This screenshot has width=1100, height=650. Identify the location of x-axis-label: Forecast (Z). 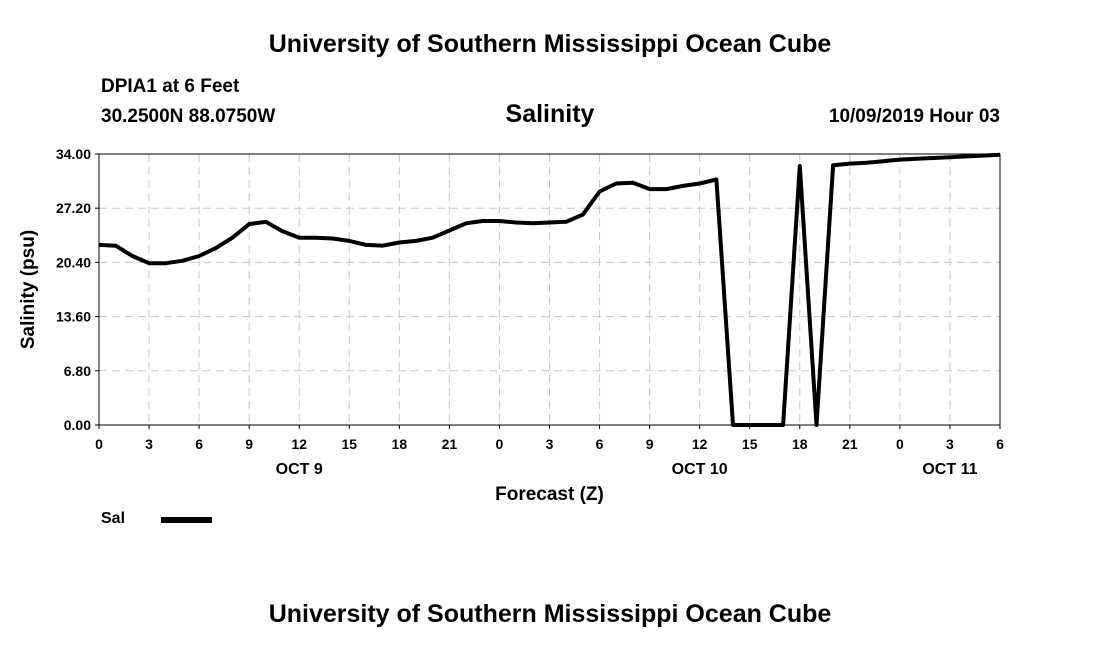
(549, 494).